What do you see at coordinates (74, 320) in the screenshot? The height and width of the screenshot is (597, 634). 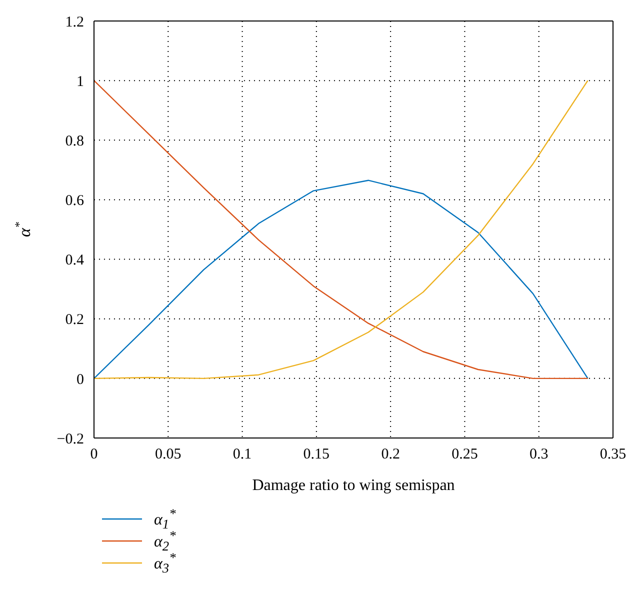 I see `y-tick-label: 0.2` at bounding box center [74, 320].